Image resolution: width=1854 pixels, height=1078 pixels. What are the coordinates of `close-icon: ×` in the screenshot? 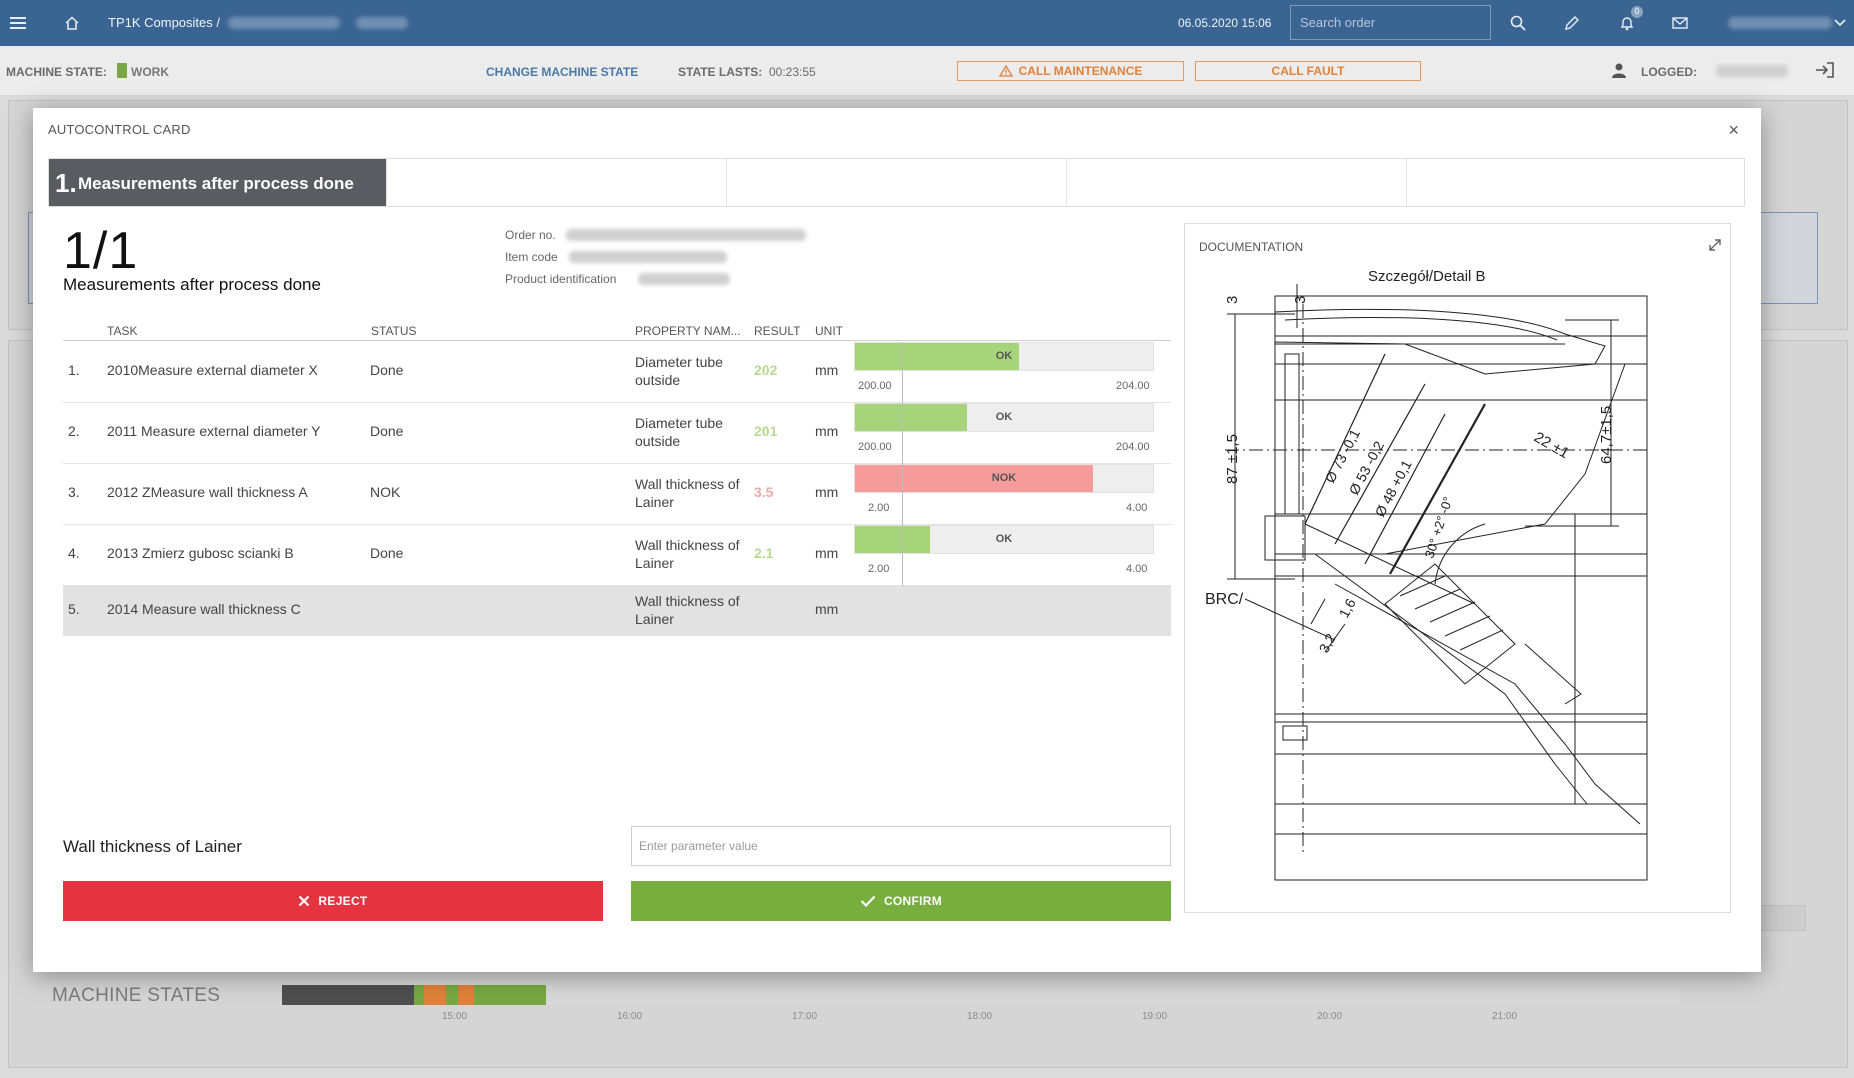 It's located at (1733, 130).